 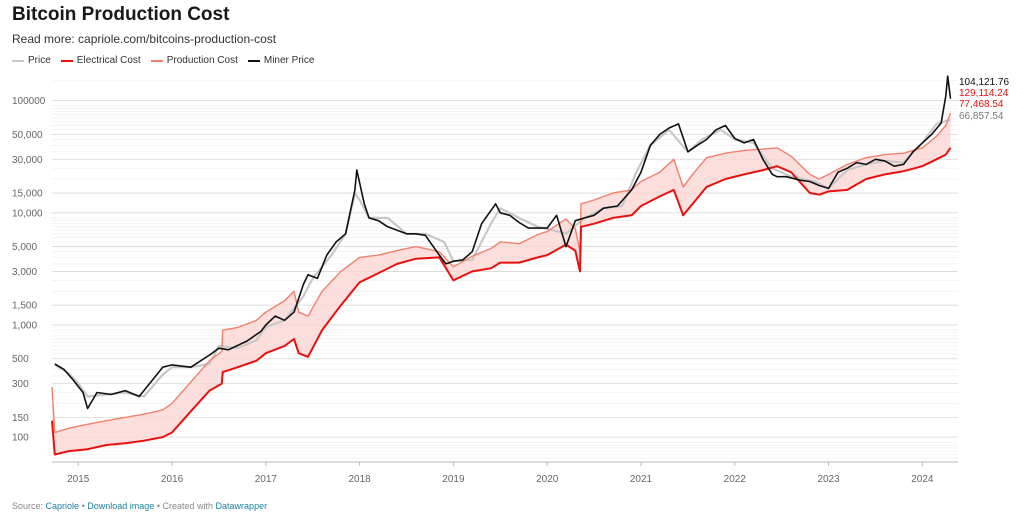 What do you see at coordinates (735, 479) in the screenshot?
I see `x-tick-label: 2022` at bounding box center [735, 479].